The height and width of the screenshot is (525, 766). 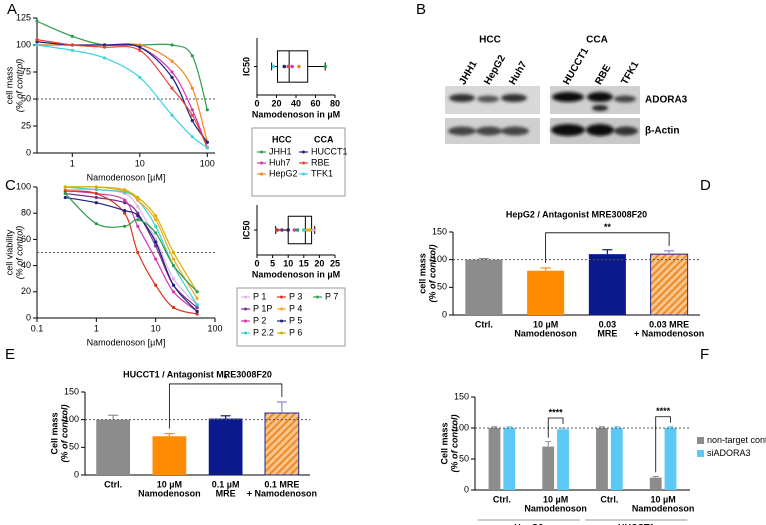 What do you see at coordinates (259, 296) in the screenshot?
I see `legend-label: P 1` at bounding box center [259, 296].